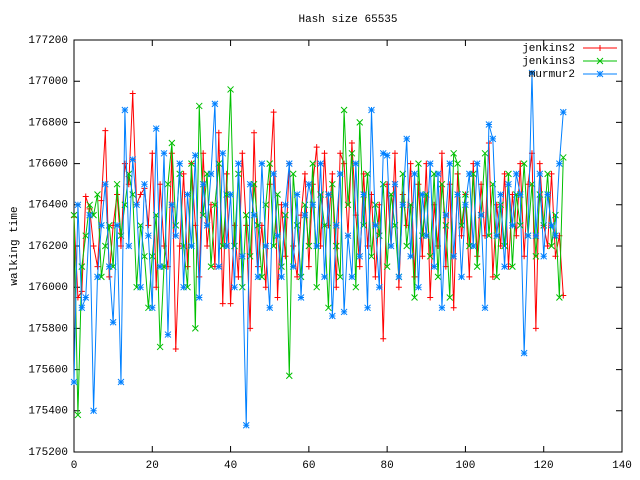 This screenshot has width=640, height=480. I want to click on y-tick-label: 176400, so click(48, 206).